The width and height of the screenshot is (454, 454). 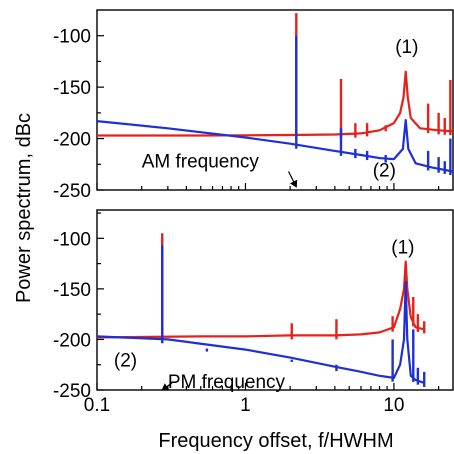 I want to click on x-axis-title: Frequency offset, f/HWHM, so click(x=275, y=441).